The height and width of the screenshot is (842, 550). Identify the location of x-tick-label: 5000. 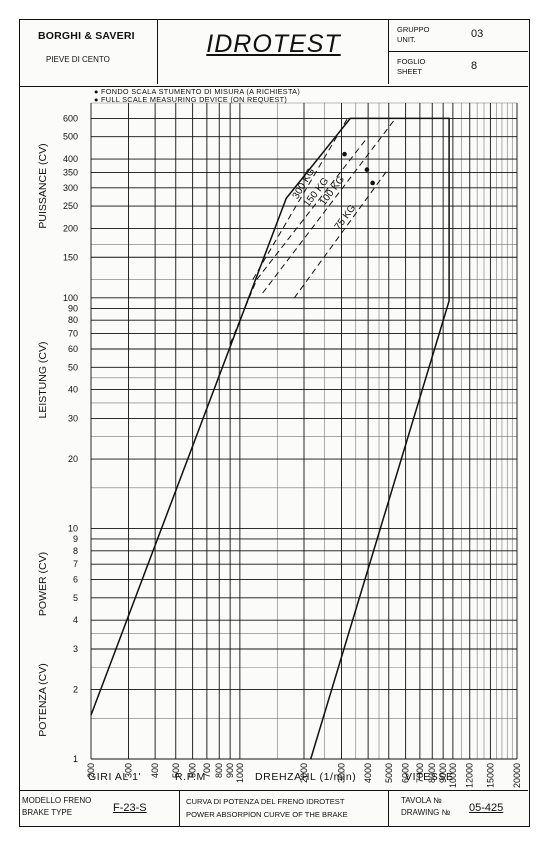
(389, 773).